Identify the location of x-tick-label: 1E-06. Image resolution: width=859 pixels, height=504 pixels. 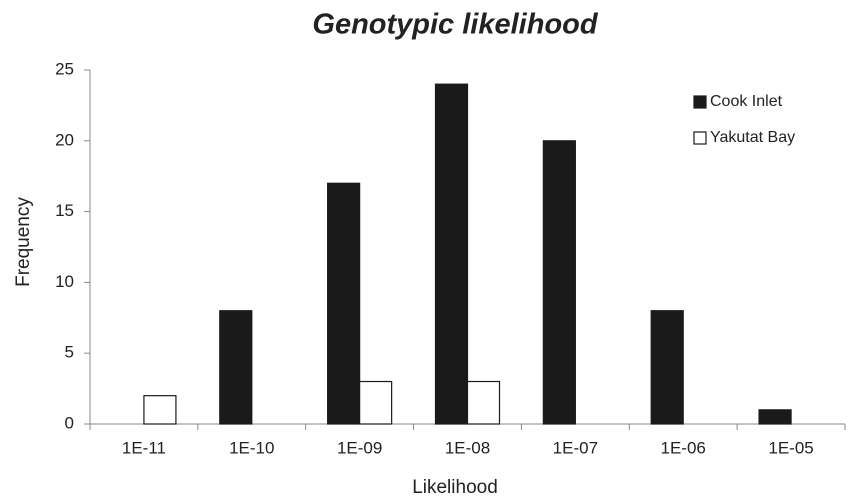
(683, 447).